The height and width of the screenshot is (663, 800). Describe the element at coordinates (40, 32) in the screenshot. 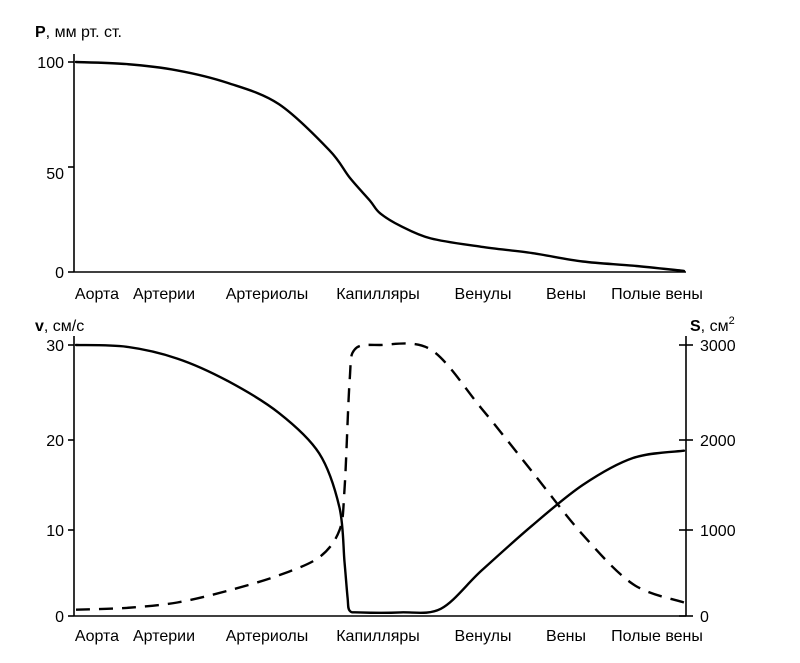

I see `pressure-symbol: P` at that location.